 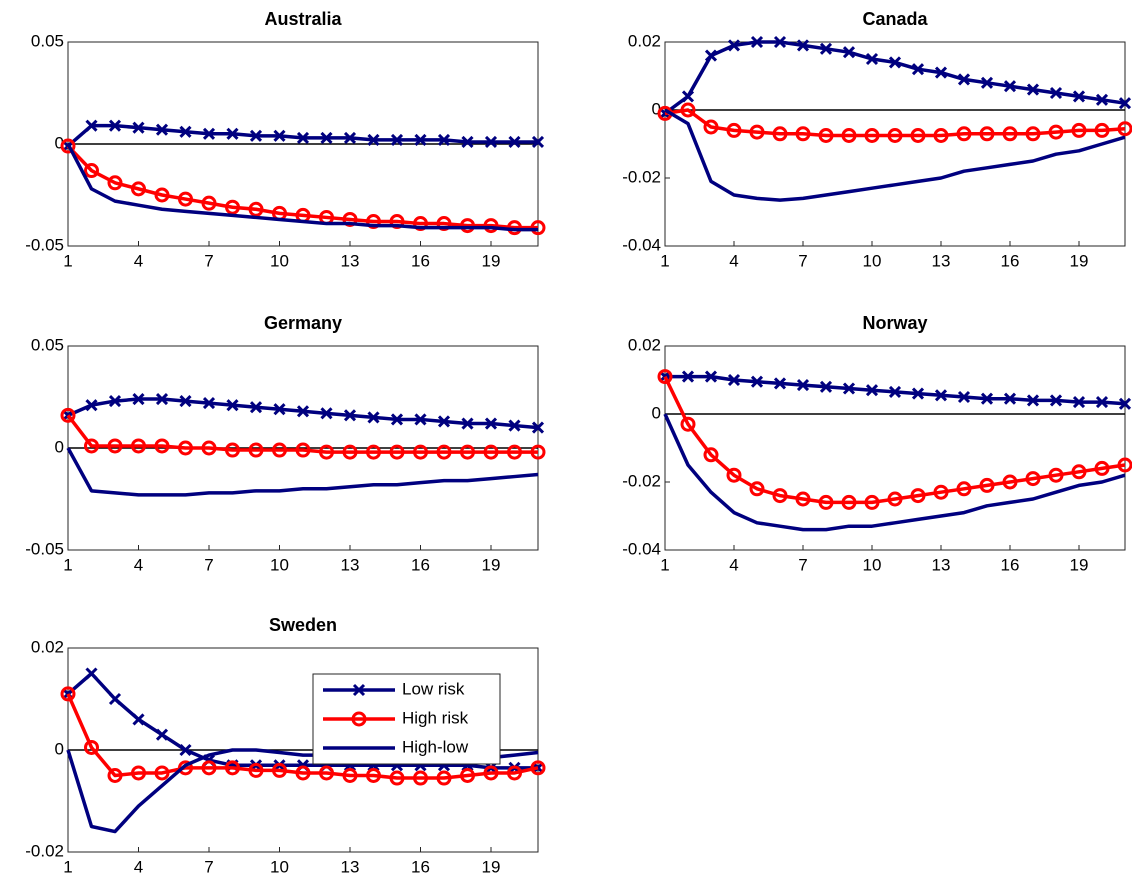 I want to click on y-tick-label: -0.02, so click(x=641, y=480).